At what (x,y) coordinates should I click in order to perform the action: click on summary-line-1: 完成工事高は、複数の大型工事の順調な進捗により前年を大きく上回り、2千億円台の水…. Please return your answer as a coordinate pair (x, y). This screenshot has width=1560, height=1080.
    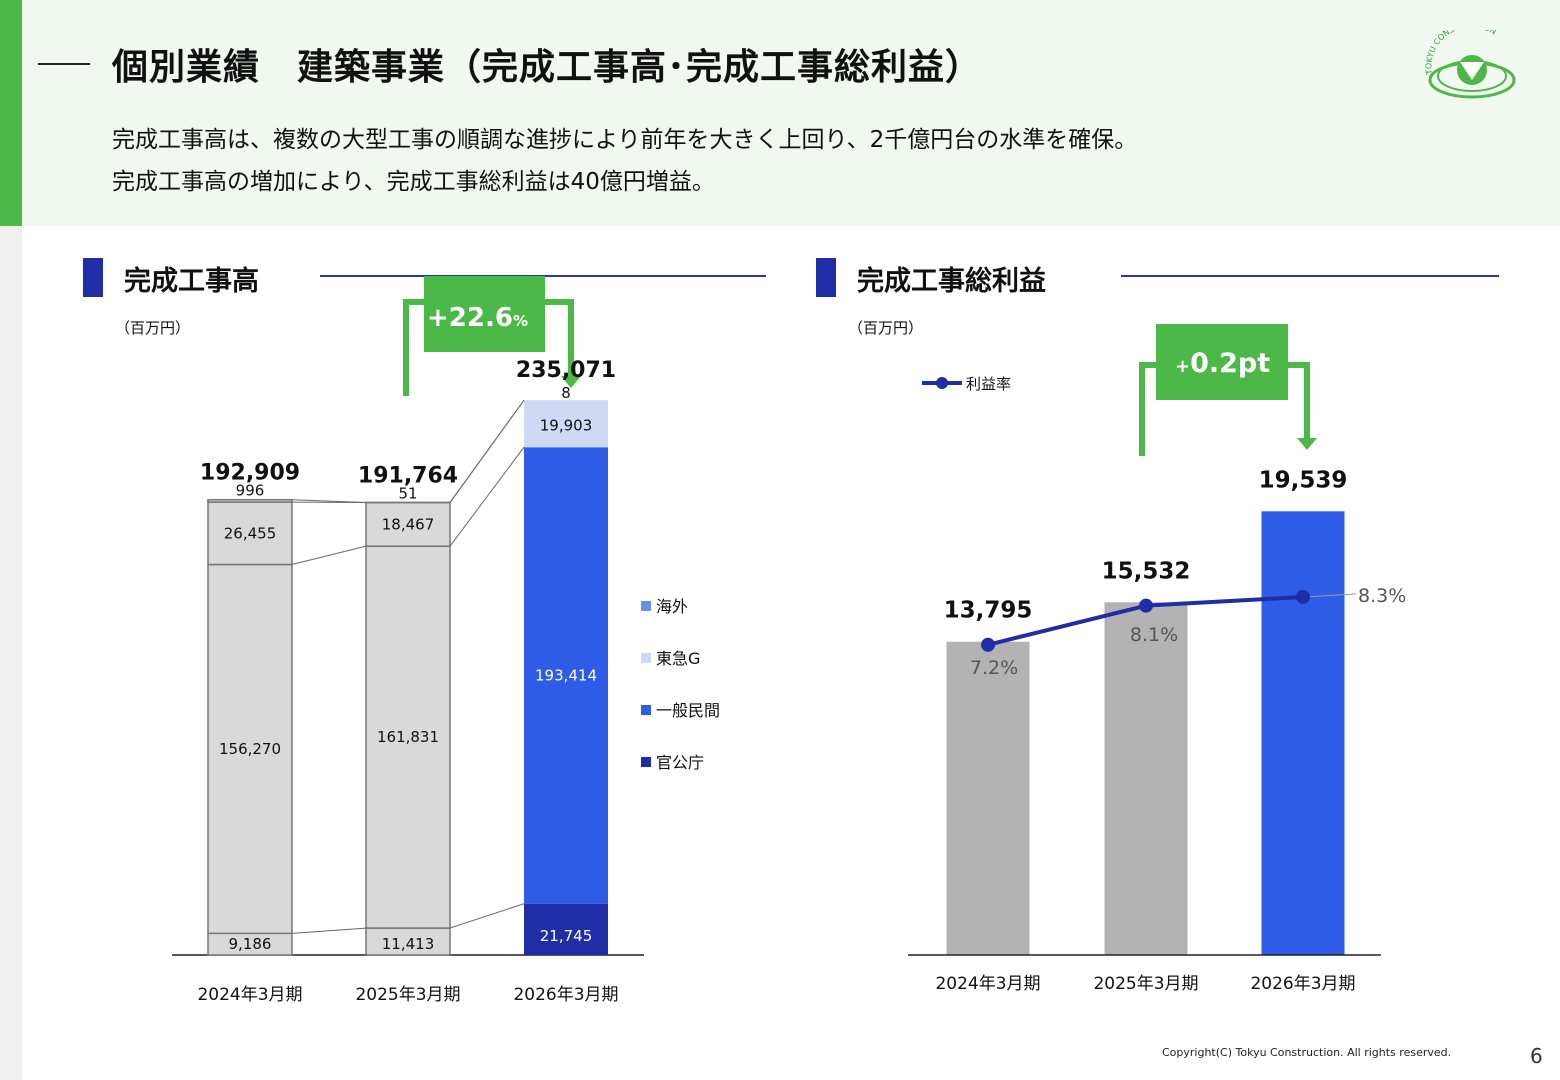
    Looking at the image, I should click on (625, 140).